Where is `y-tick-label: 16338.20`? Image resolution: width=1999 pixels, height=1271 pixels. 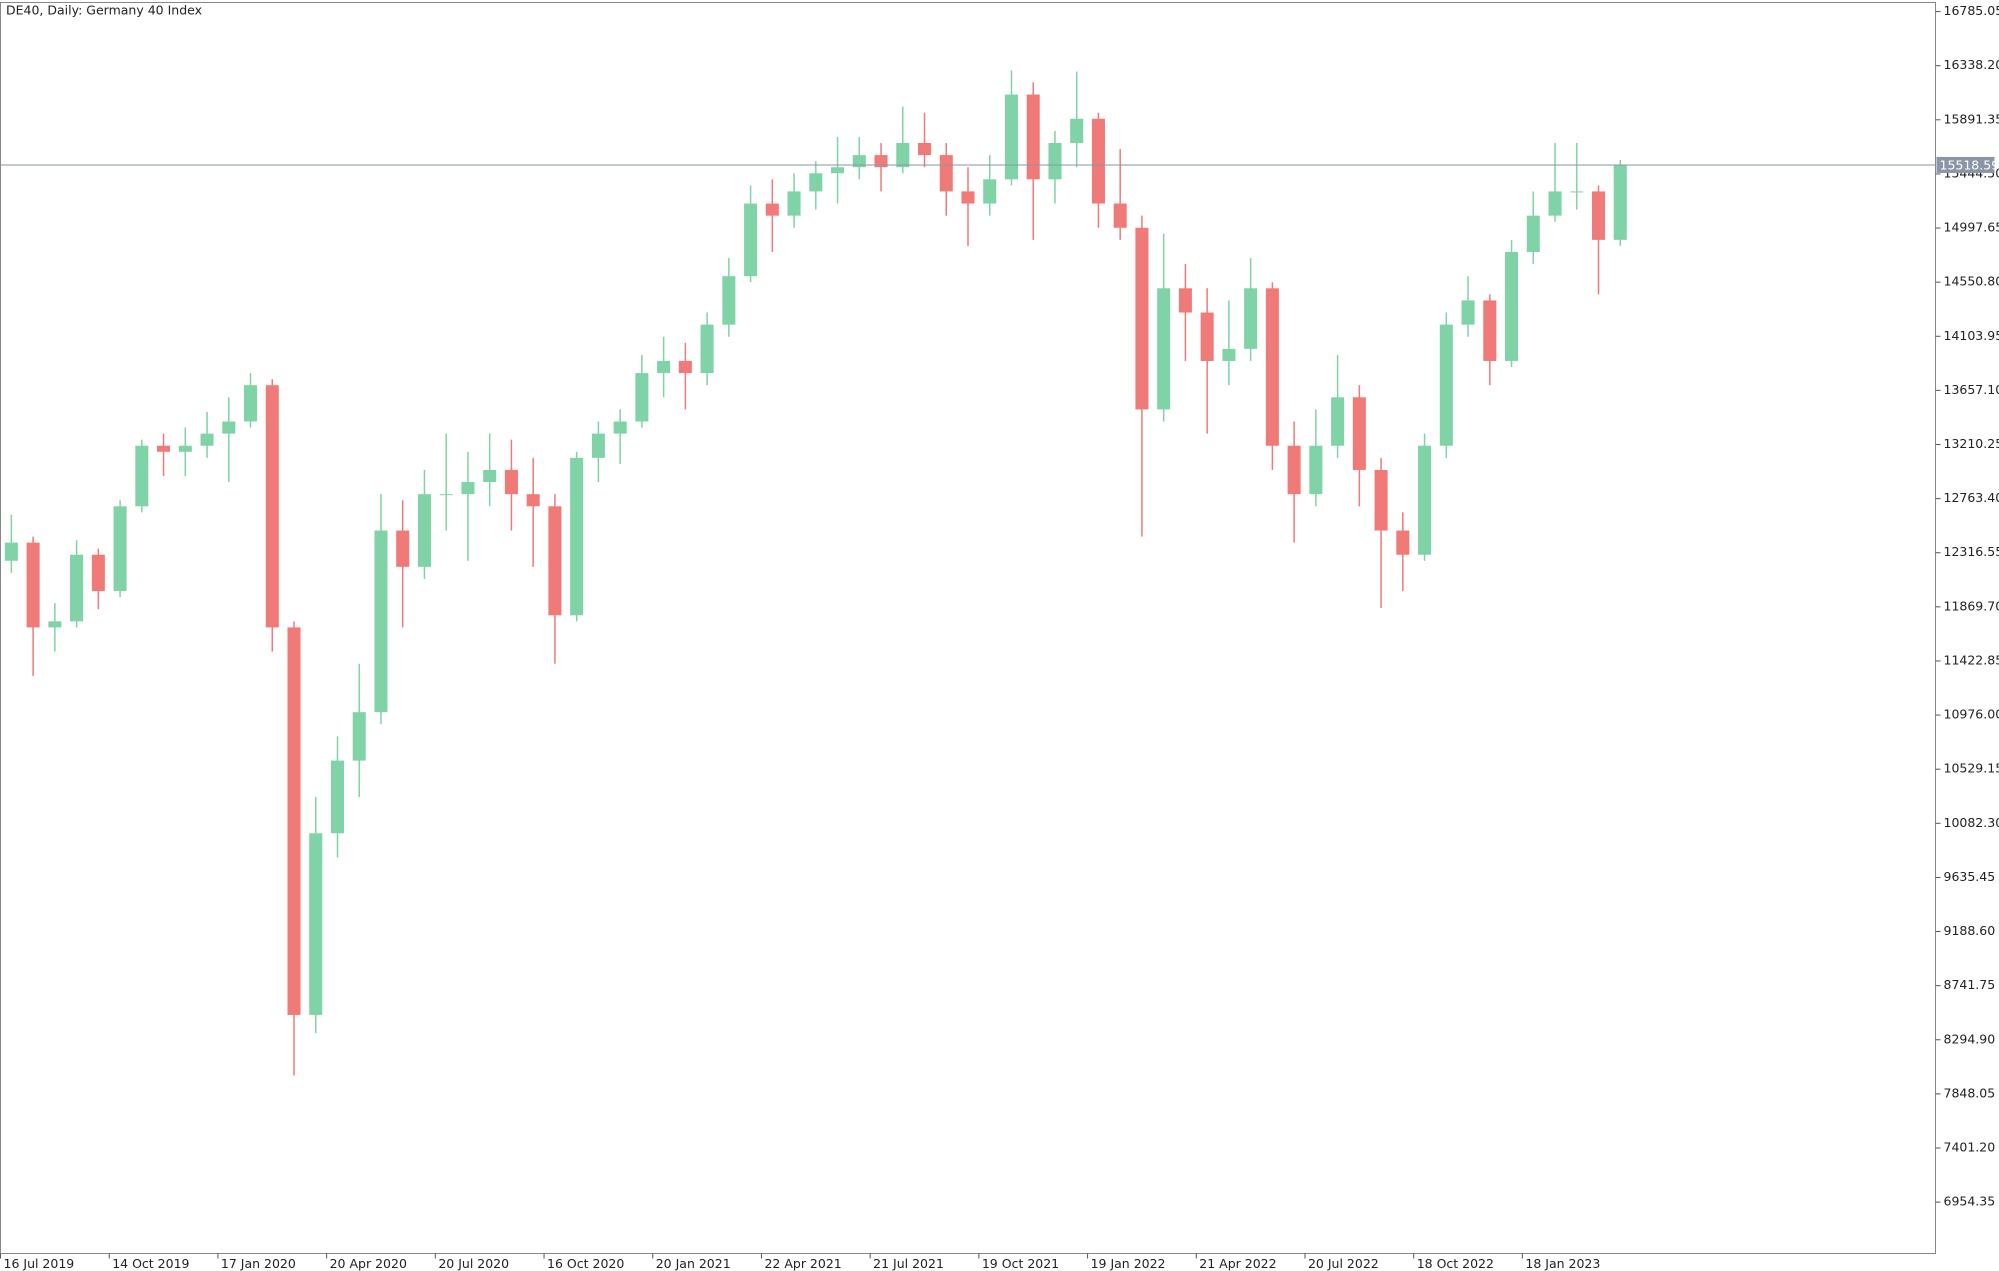
y-tick-label: 16338.20 is located at coordinates (1971, 64).